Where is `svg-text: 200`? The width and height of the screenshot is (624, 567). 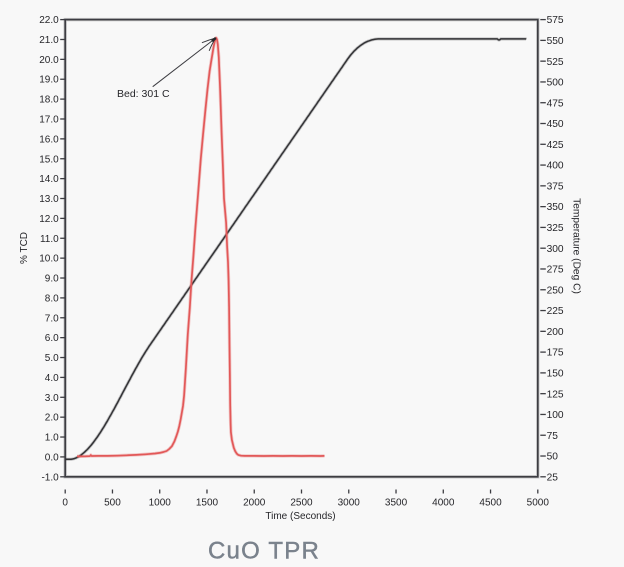 svg-text: 200 is located at coordinates (555, 332).